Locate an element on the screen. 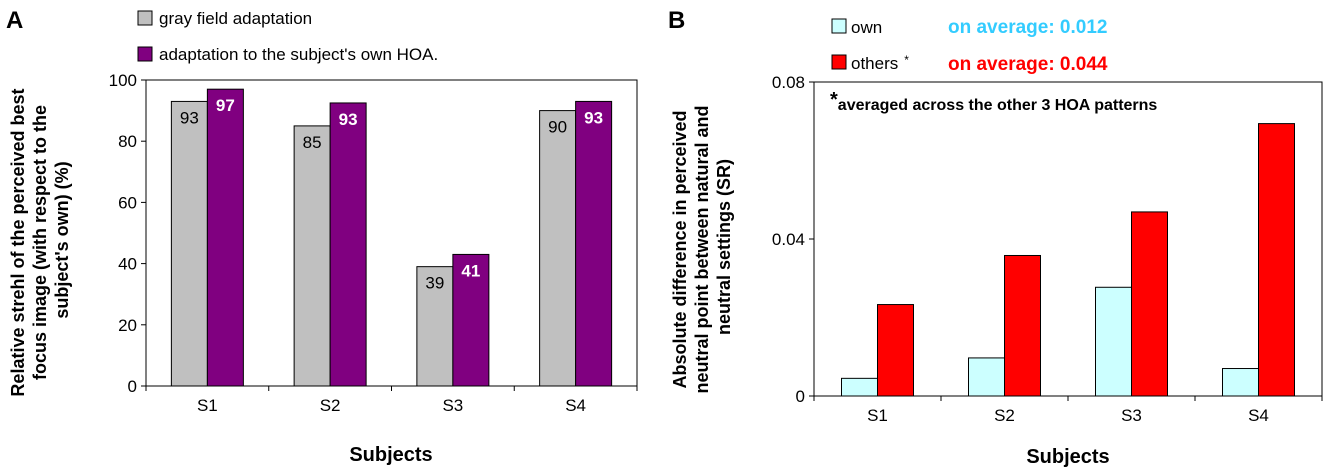 This screenshot has width=1324, height=471. data-label: 97 is located at coordinates (225, 105).